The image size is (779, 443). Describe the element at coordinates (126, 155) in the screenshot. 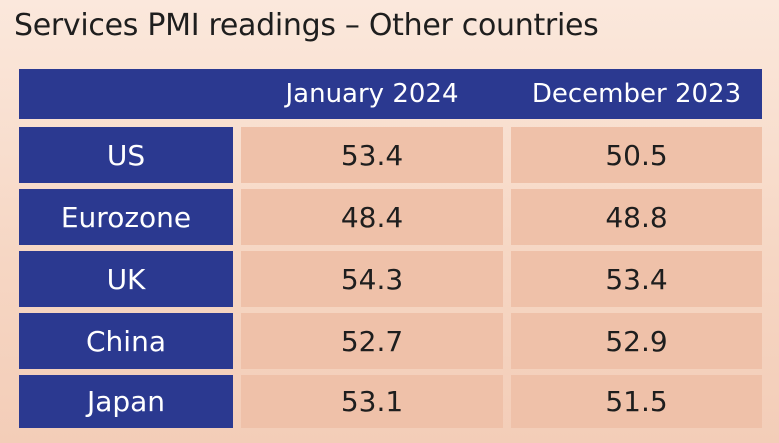

I see `row-label-us: US` at that location.